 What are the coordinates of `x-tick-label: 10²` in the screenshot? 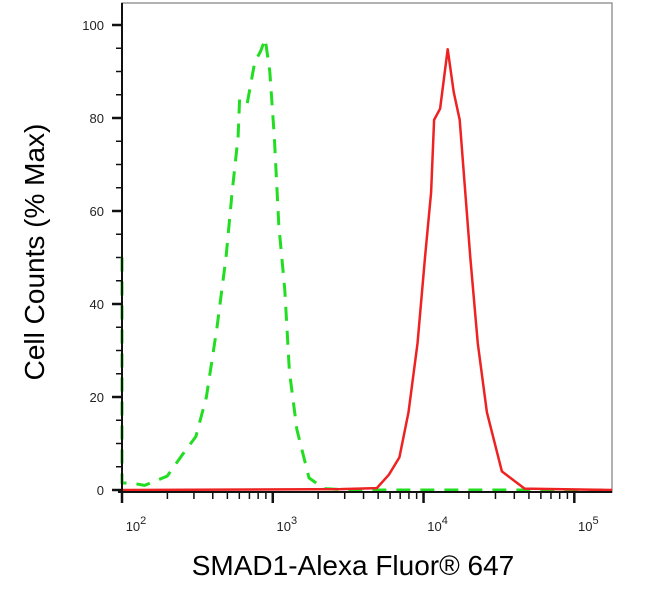 It's located at (136, 524).